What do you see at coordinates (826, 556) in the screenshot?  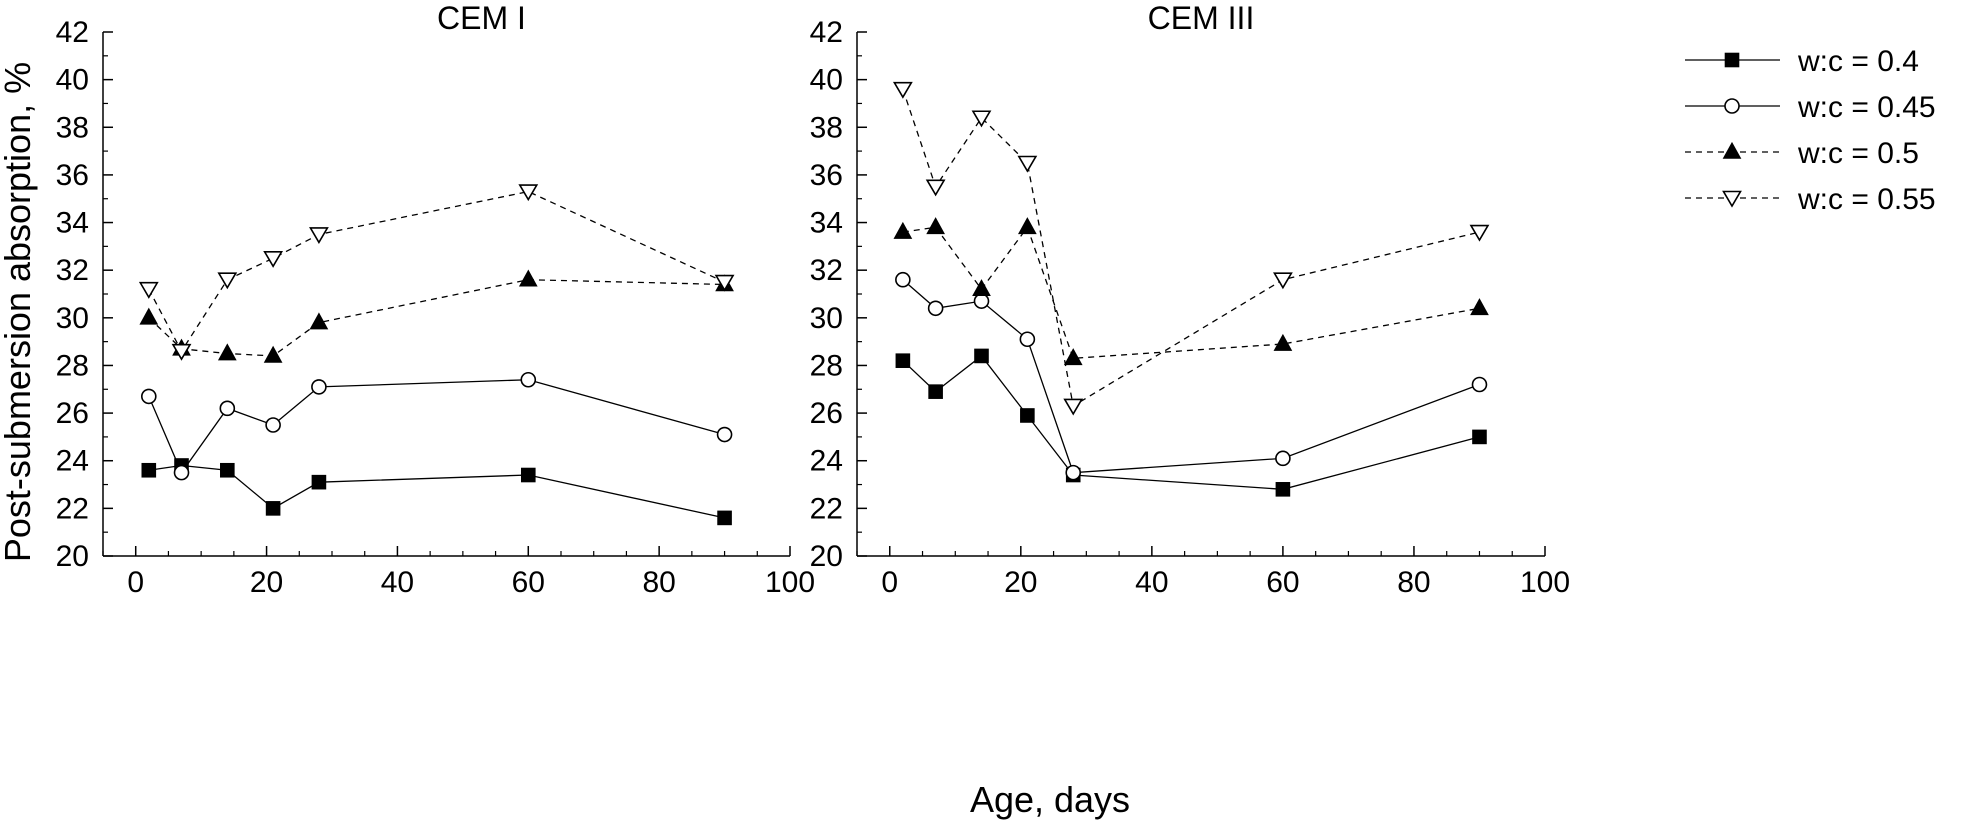 I see `y-tick-label: 20` at bounding box center [826, 556].